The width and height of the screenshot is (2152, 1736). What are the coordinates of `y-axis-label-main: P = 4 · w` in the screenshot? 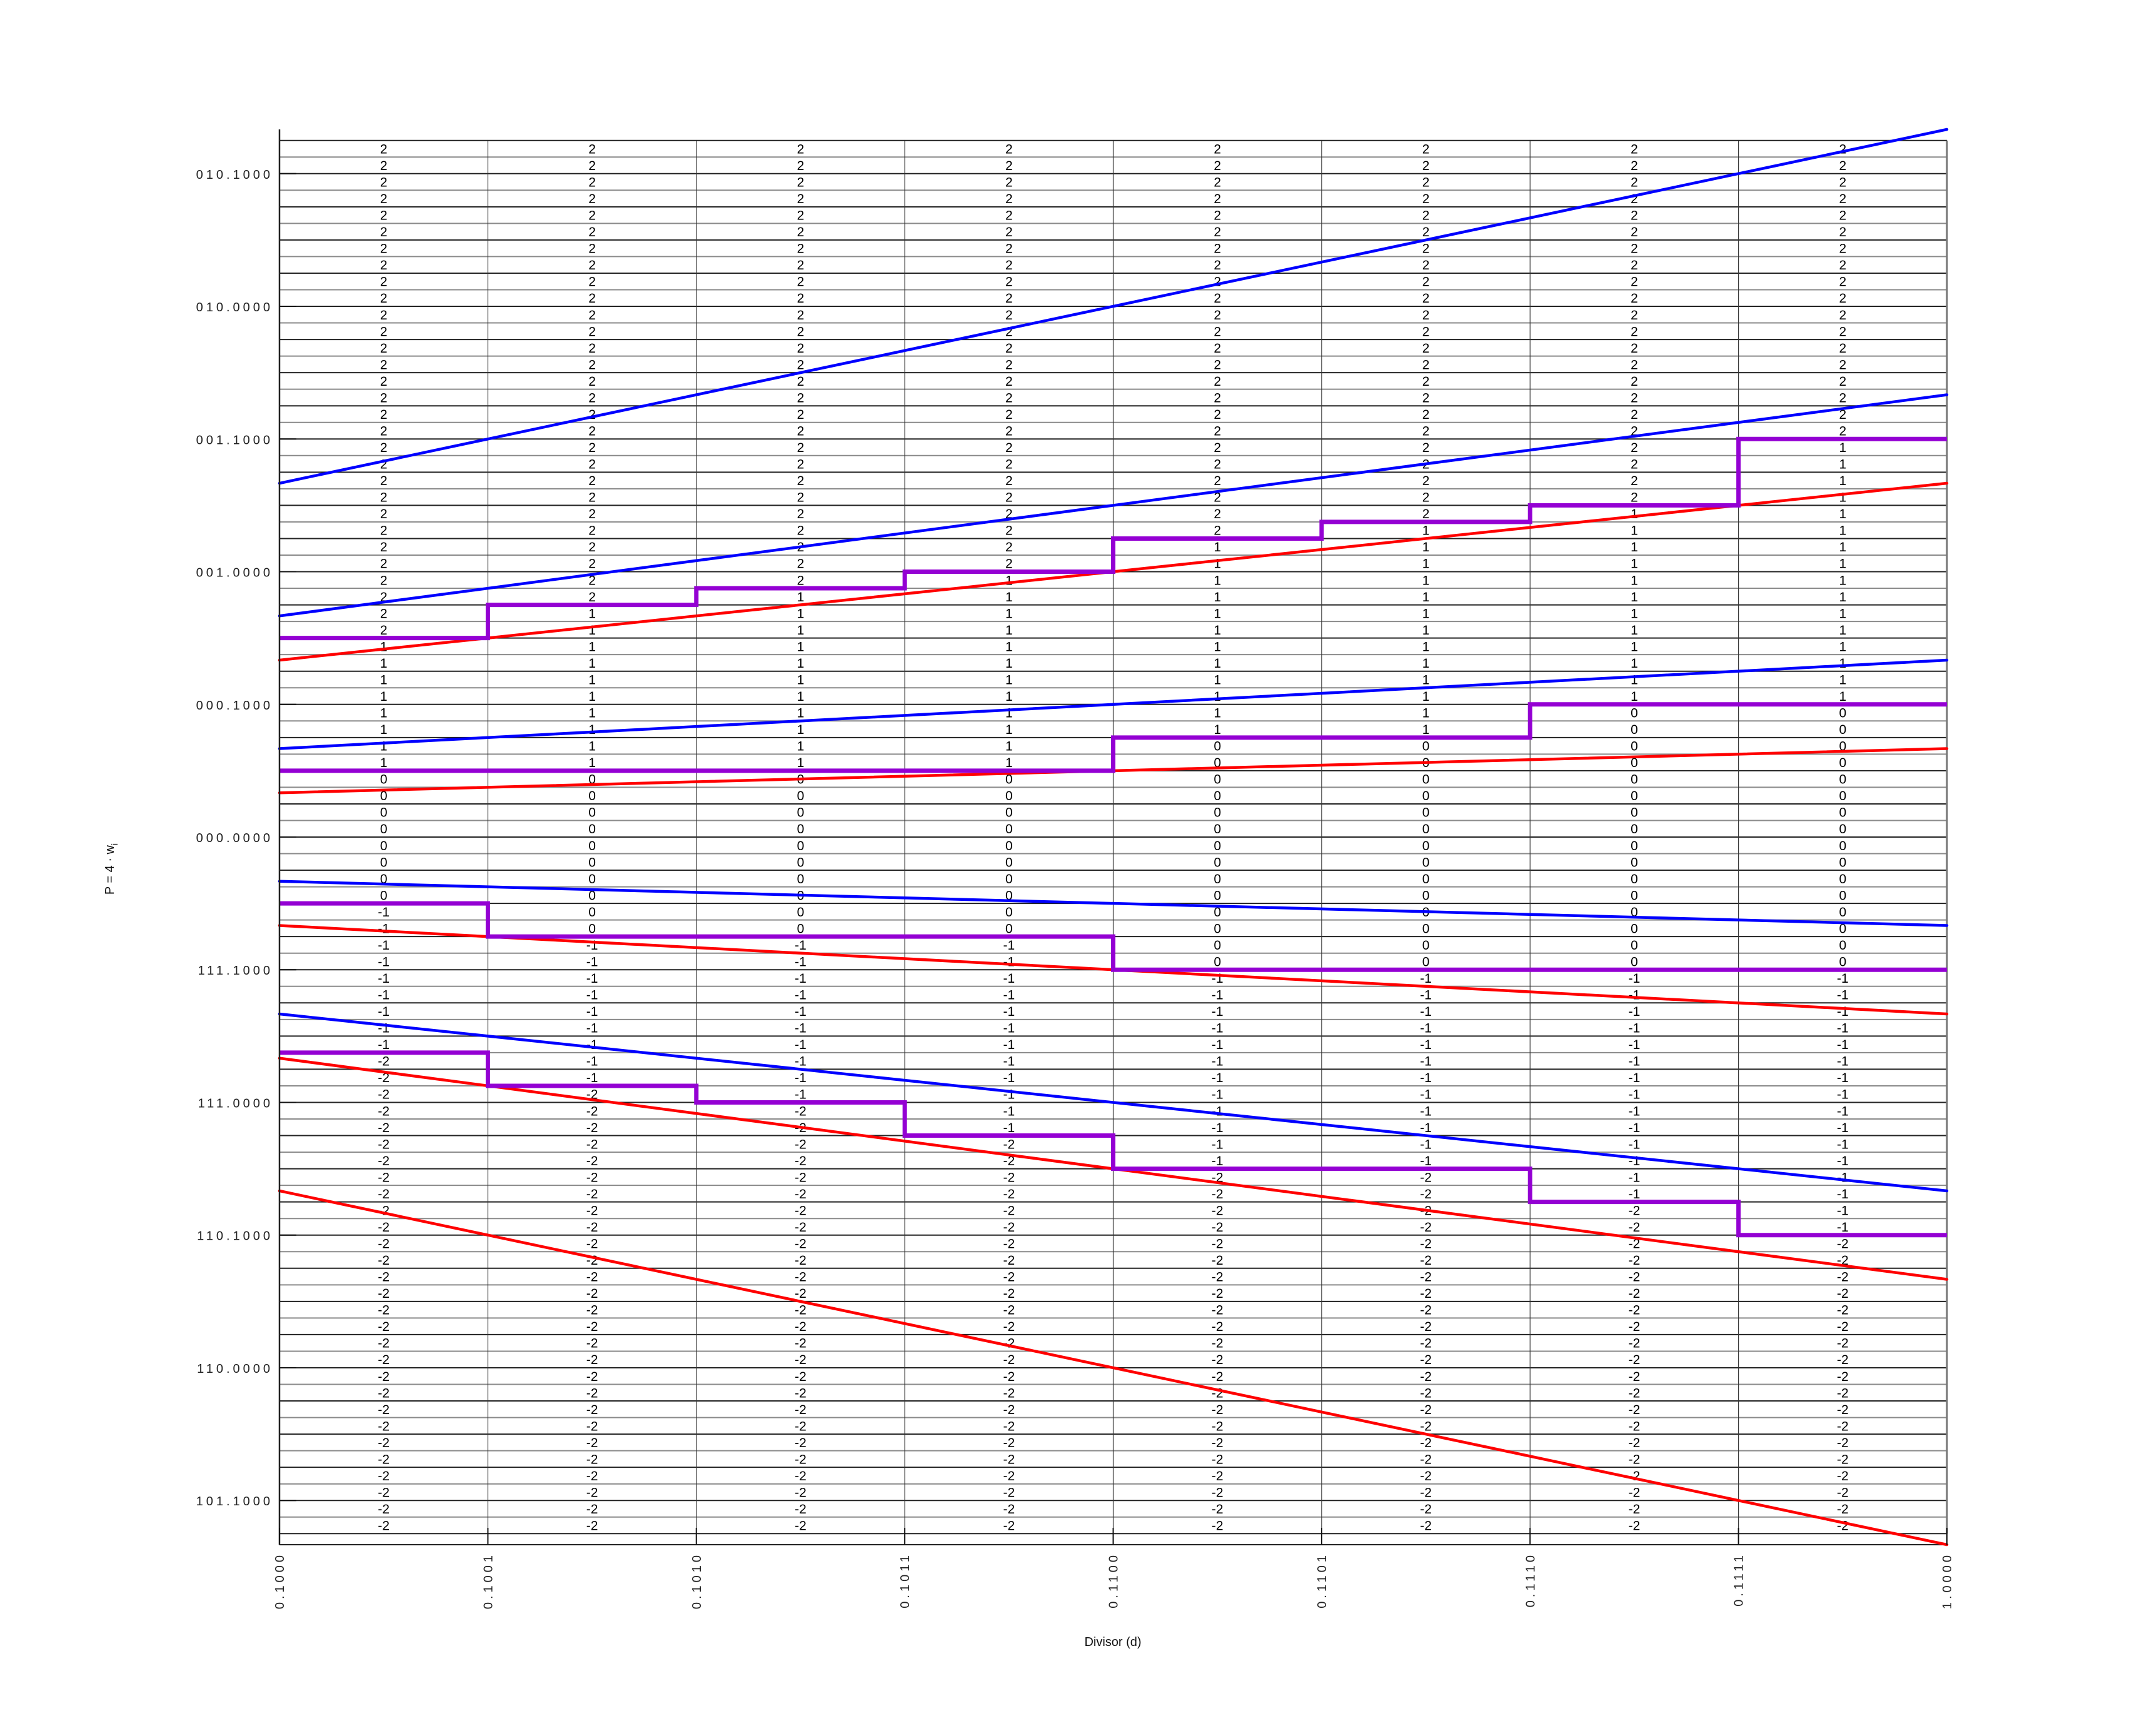 It's located at (110, 870).